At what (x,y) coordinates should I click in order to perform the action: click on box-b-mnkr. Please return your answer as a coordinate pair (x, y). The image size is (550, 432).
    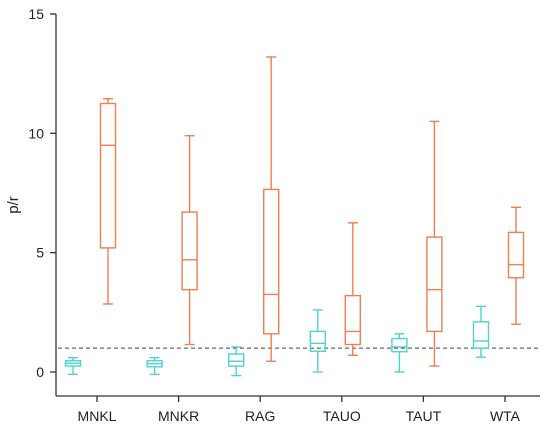
    Looking at the image, I should click on (189, 240).